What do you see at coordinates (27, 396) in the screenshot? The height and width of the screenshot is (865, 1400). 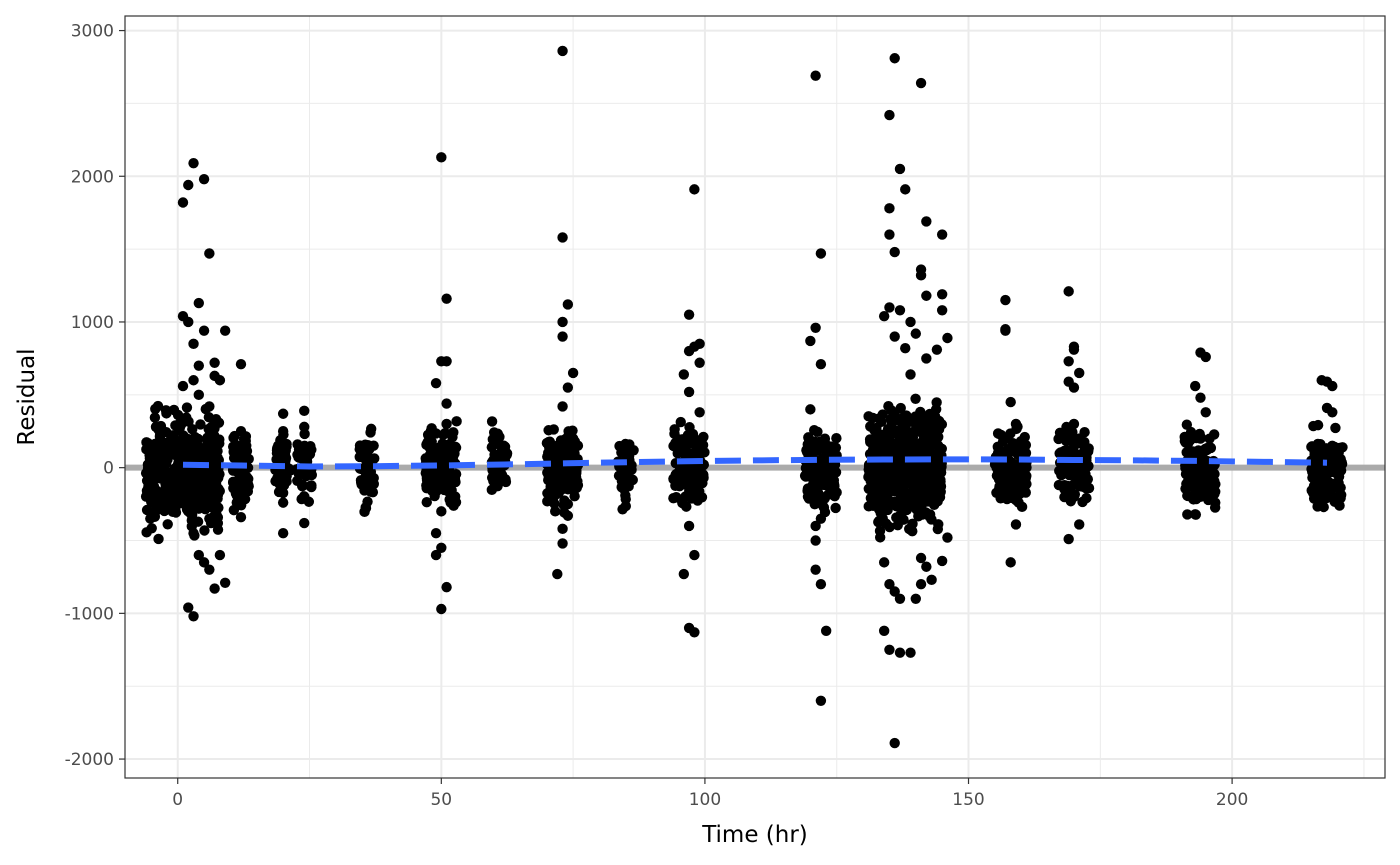 I see `y-axis-title: Residual` at bounding box center [27, 396].